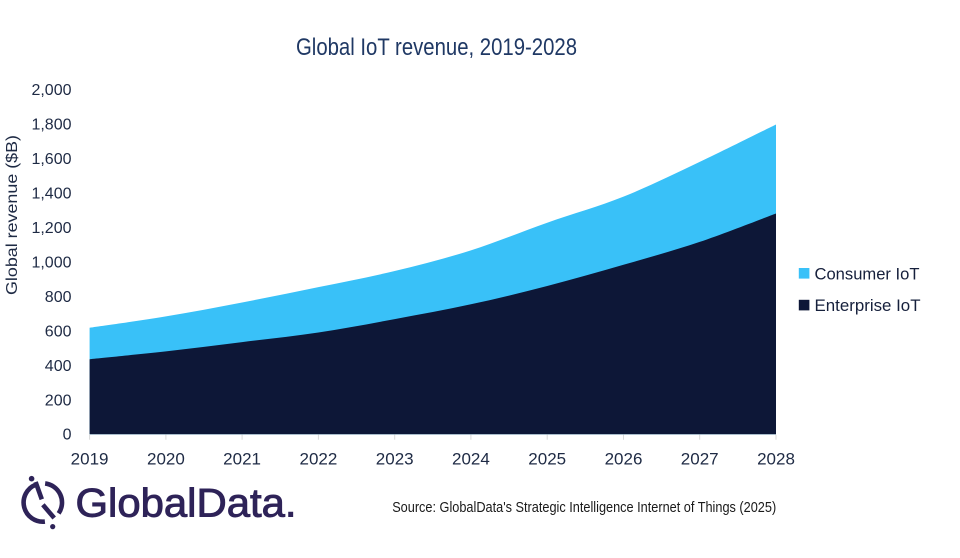 This screenshot has height=558, width=960. Describe the element at coordinates (58, 366) in the screenshot. I see `svg-text: 400` at that location.